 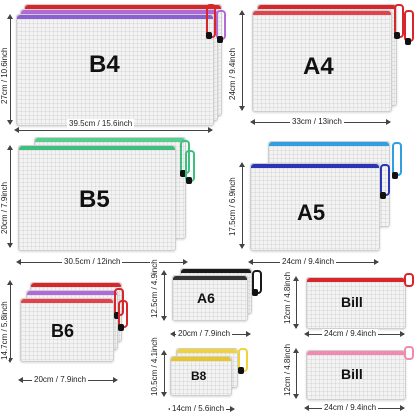 I want to click on bill-red-label: Bill, so click(x=352, y=302).